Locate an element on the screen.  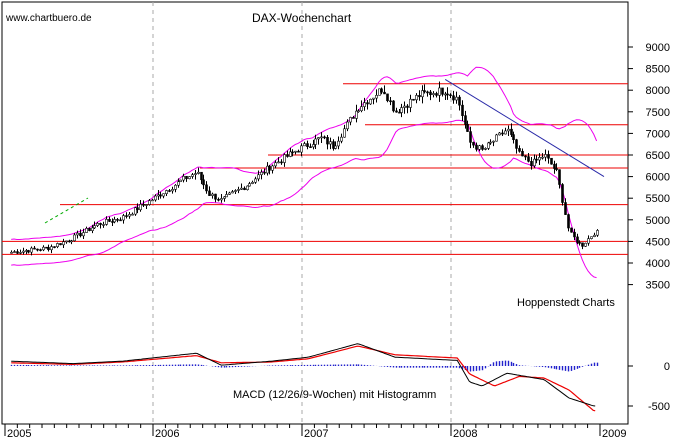
x-tick-label: 2005 is located at coordinates (19, 433).